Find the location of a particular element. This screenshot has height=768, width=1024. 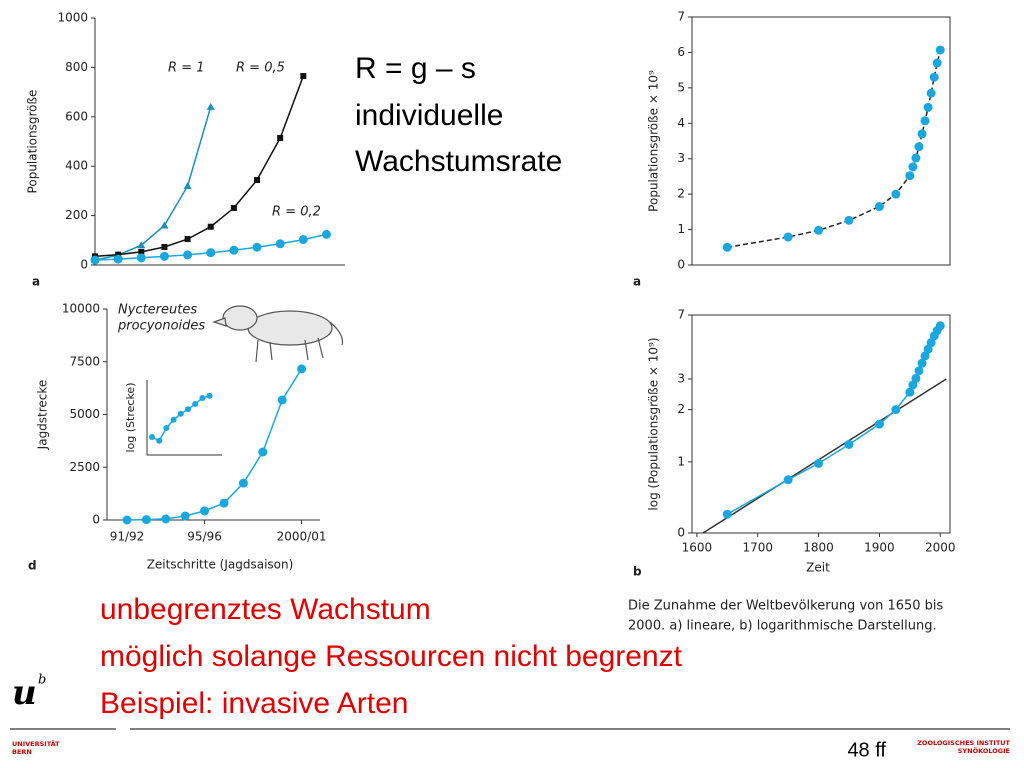

x-tick-label: 91/92 is located at coordinates (127, 537).